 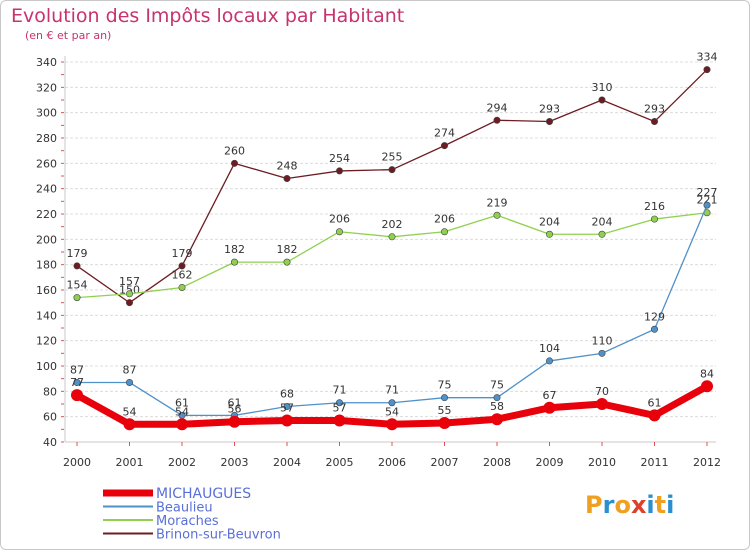 I want to click on legend-label: Moraches, so click(x=187, y=521).